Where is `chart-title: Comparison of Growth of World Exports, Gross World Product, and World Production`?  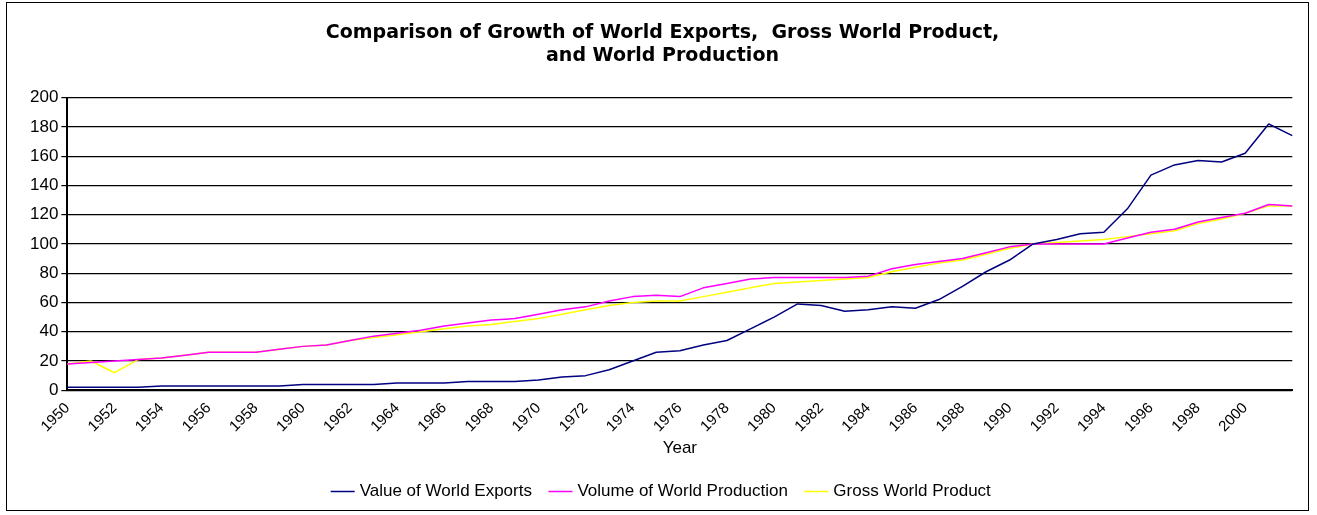
chart-title: Comparison of Growth of World Exports, Gross World Product, and World Production is located at coordinates (662, 43).